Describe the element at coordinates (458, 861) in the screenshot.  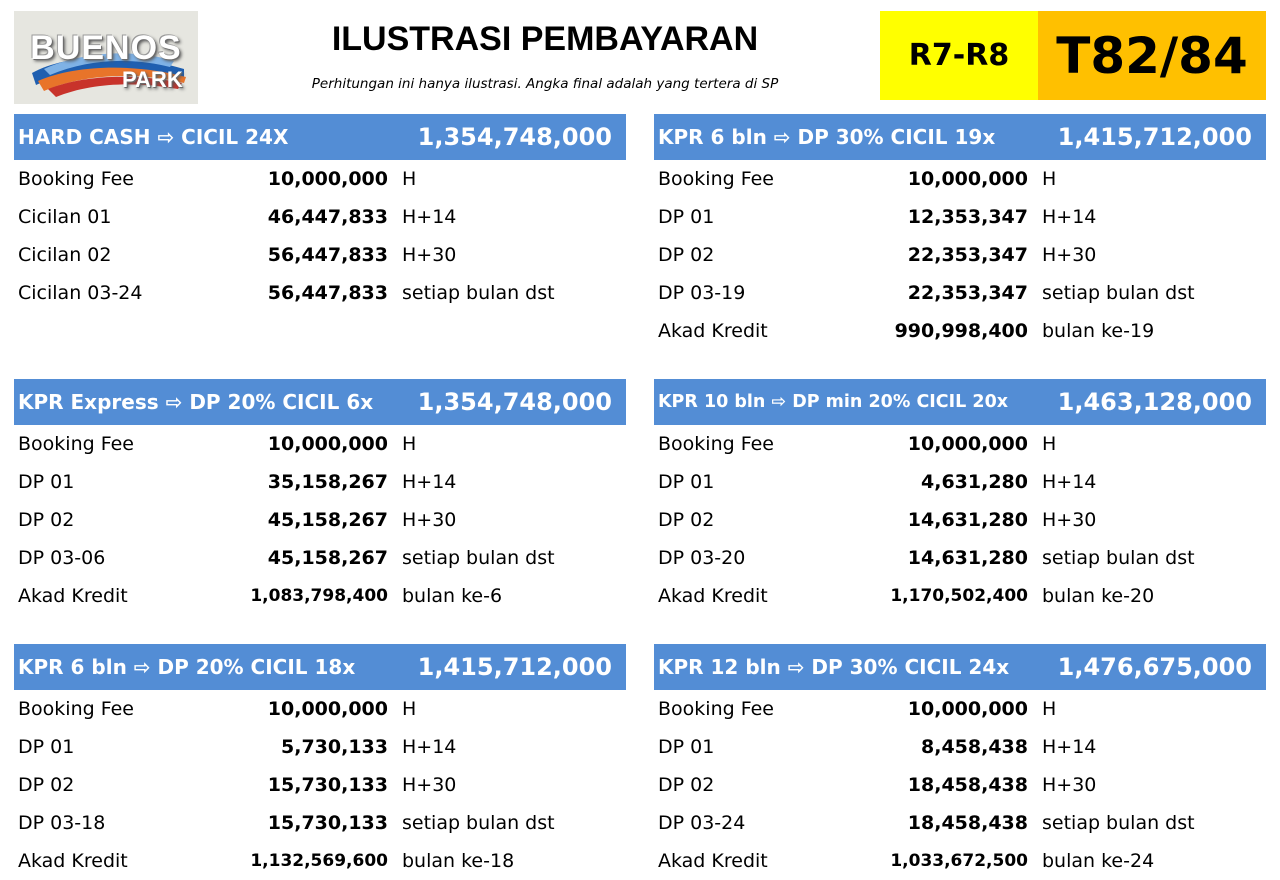
I see `row-note: bulan ke-18` at that location.